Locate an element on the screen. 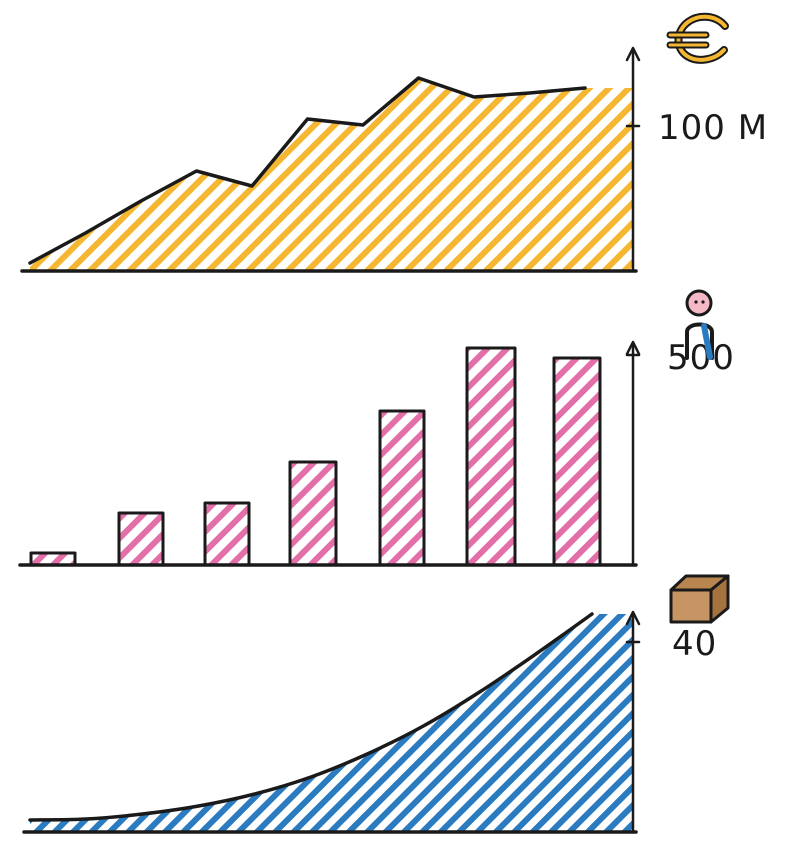  people-y-tick-label: 500 is located at coordinates (701, 358).